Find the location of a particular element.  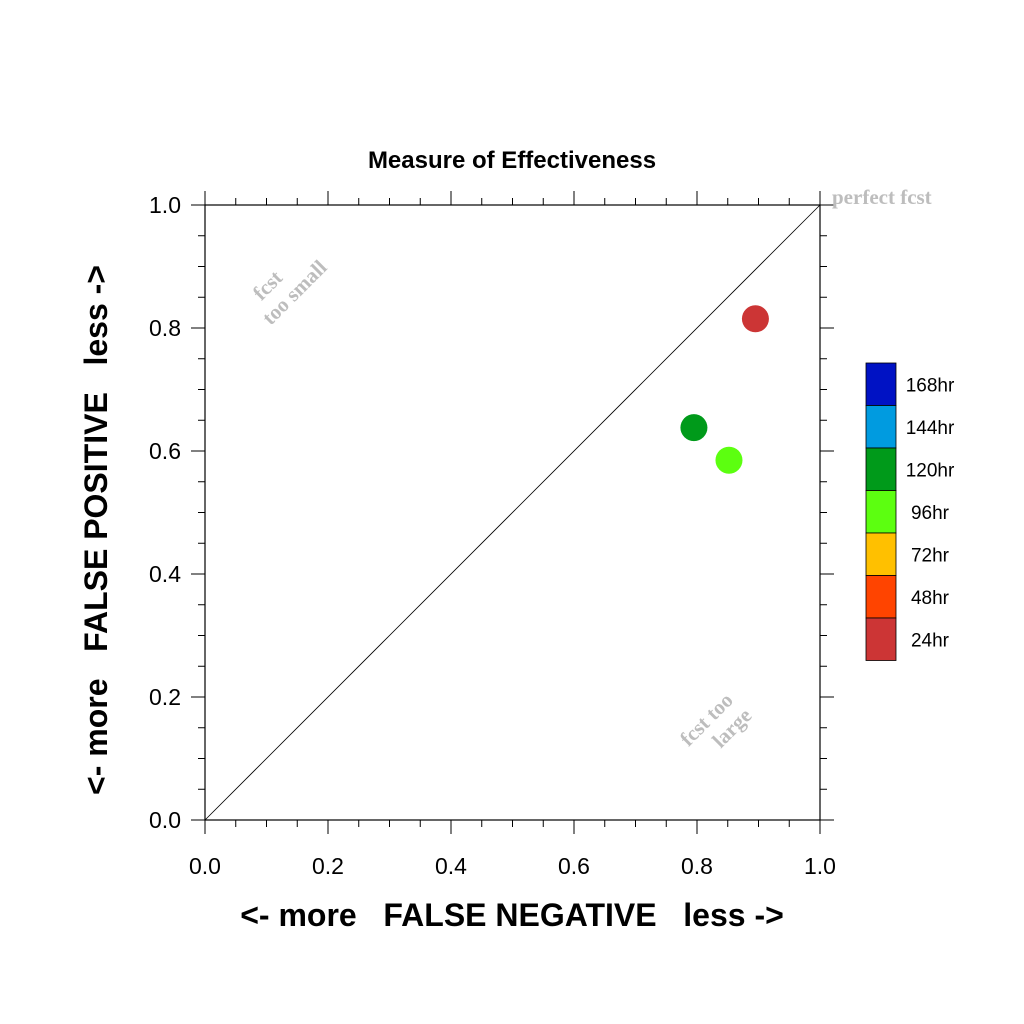

x-axis-label: <- more FALSE NEGATIVE less -> is located at coordinates (512, 915).